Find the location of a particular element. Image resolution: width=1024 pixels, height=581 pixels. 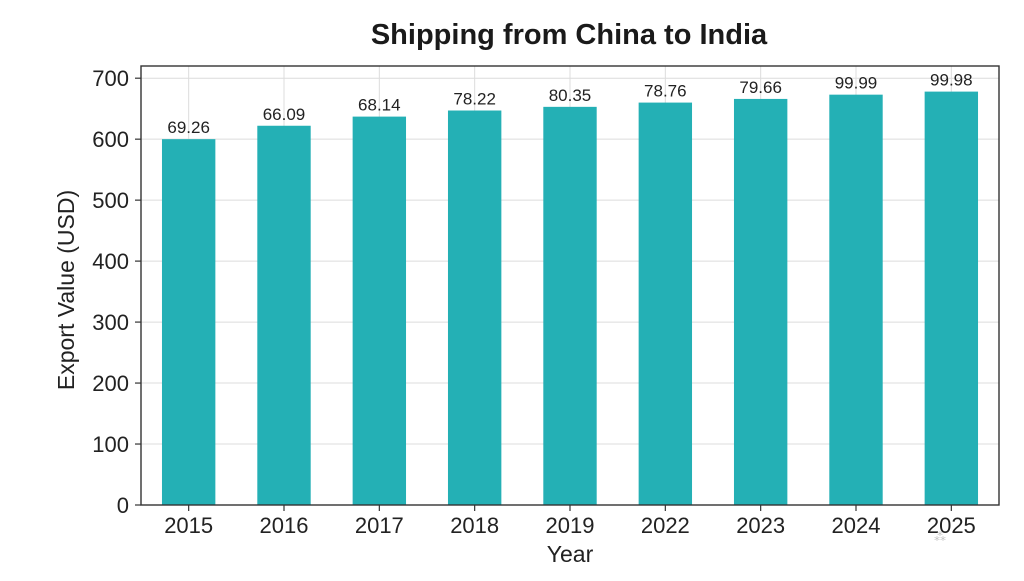

bar-2015 is located at coordinates (188, 322).